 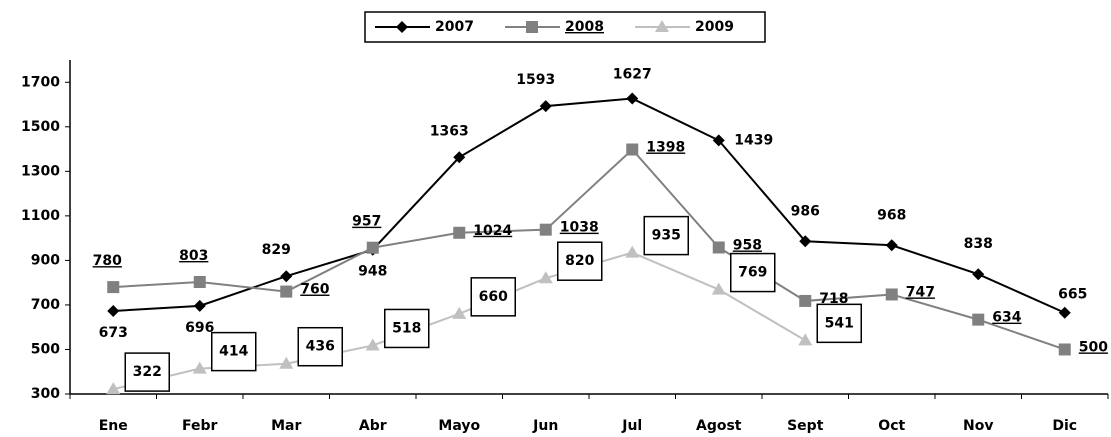 I want to click on data-label: 948, so click(x=372, y=272).